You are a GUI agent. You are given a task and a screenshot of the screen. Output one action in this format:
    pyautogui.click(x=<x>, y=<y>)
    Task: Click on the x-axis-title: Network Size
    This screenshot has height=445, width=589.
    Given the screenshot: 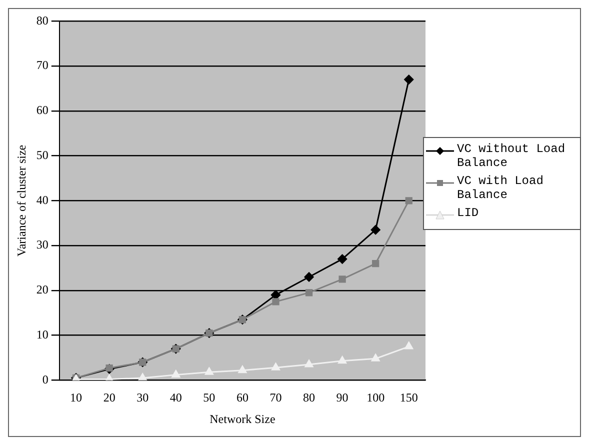 What is the action you would take?
    pyautogui.click(x=243, y=419)
    